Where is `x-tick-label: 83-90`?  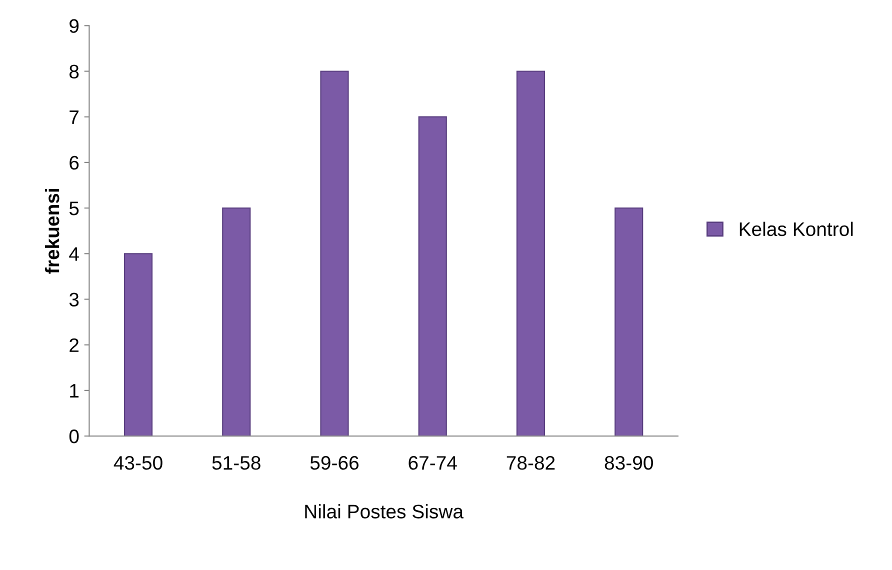 x-tick-label: 83-90 is located at coordinates (628, 463).